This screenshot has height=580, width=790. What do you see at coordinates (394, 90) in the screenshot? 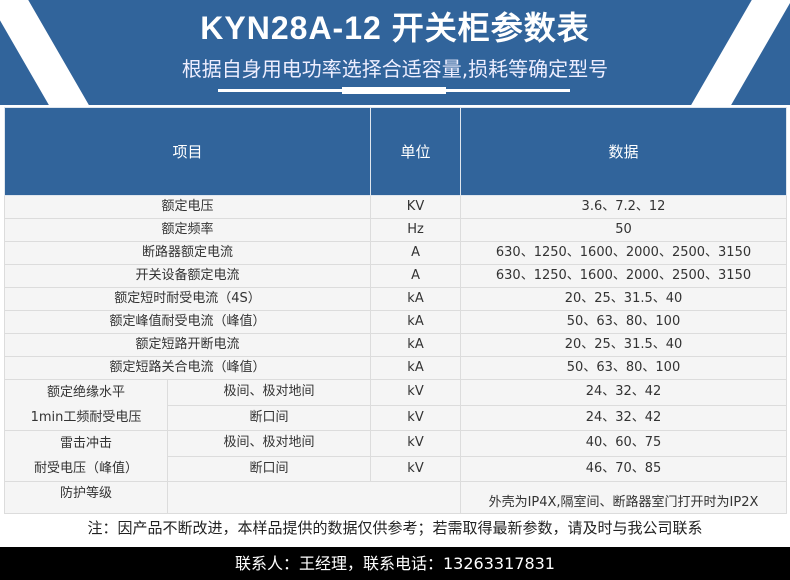
I see `divider-accent` at bounding box center [394, 90].